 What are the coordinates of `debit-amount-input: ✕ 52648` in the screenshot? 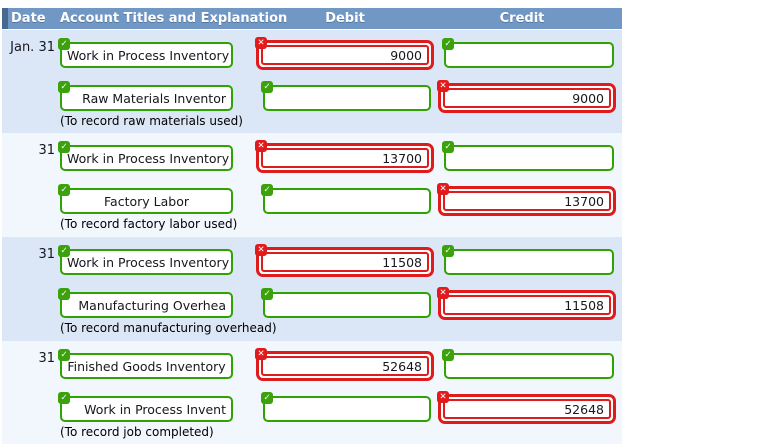 It's located at (344, 364).